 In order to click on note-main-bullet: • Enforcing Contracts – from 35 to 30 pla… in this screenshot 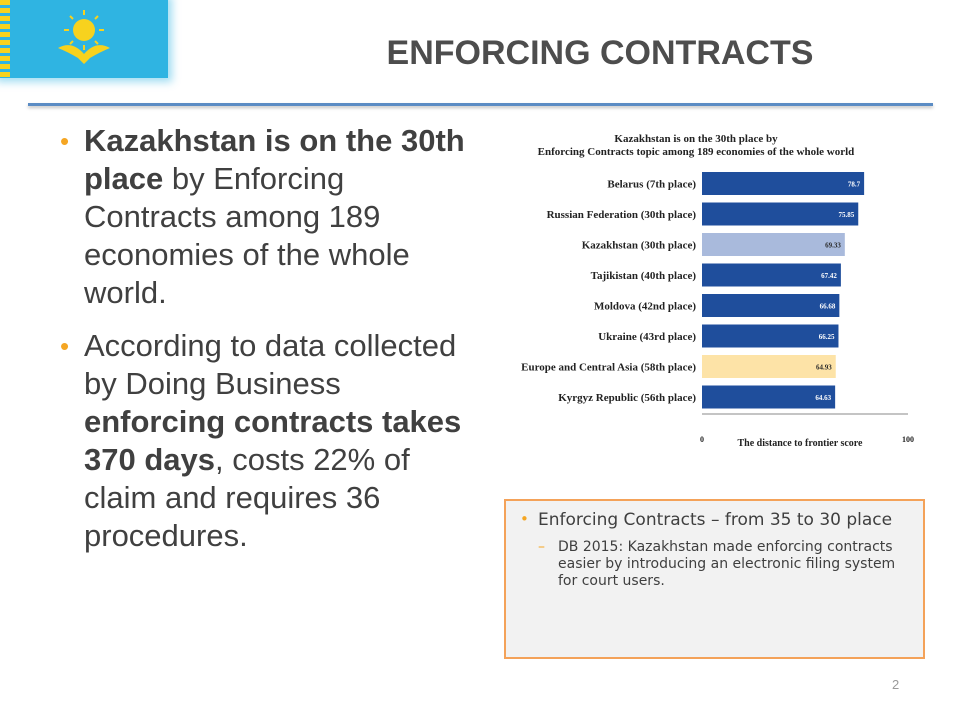, I will do `click(714, 520)`.